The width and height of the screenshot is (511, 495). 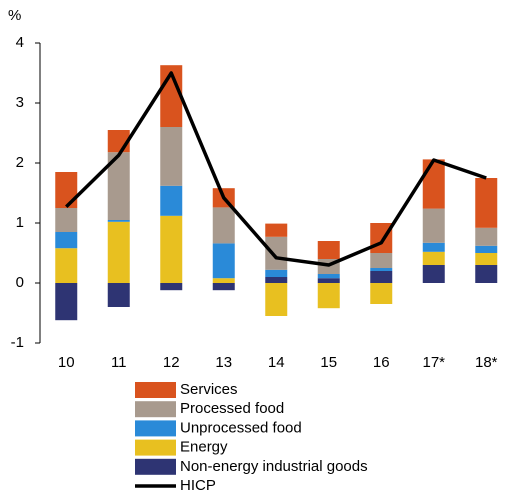 I want to click on y-axis-label: %, so click(x=14, y=15).